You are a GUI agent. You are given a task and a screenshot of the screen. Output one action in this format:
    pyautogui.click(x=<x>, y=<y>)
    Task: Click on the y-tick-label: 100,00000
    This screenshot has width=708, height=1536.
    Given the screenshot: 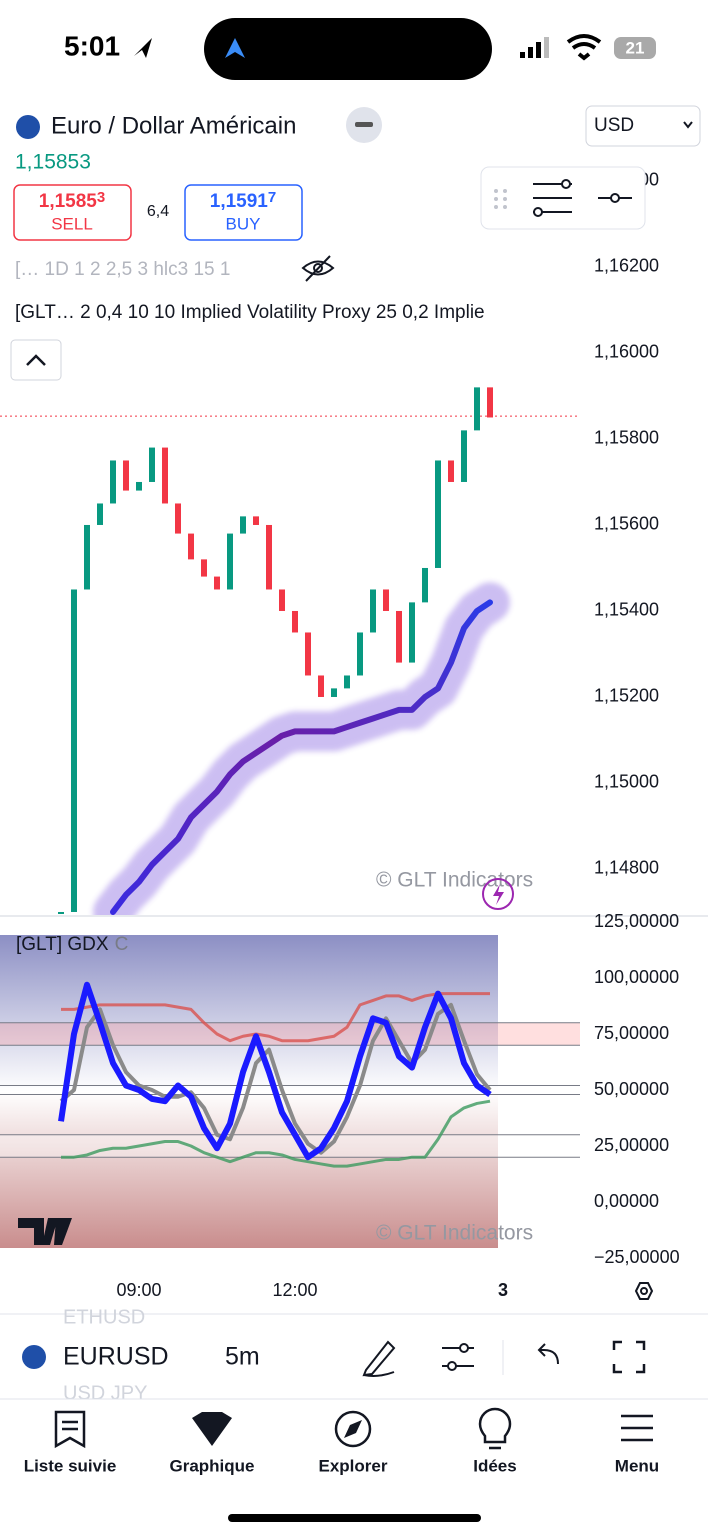 What is the action you would take?
    pyautogui.click(x=636, y=977)
    